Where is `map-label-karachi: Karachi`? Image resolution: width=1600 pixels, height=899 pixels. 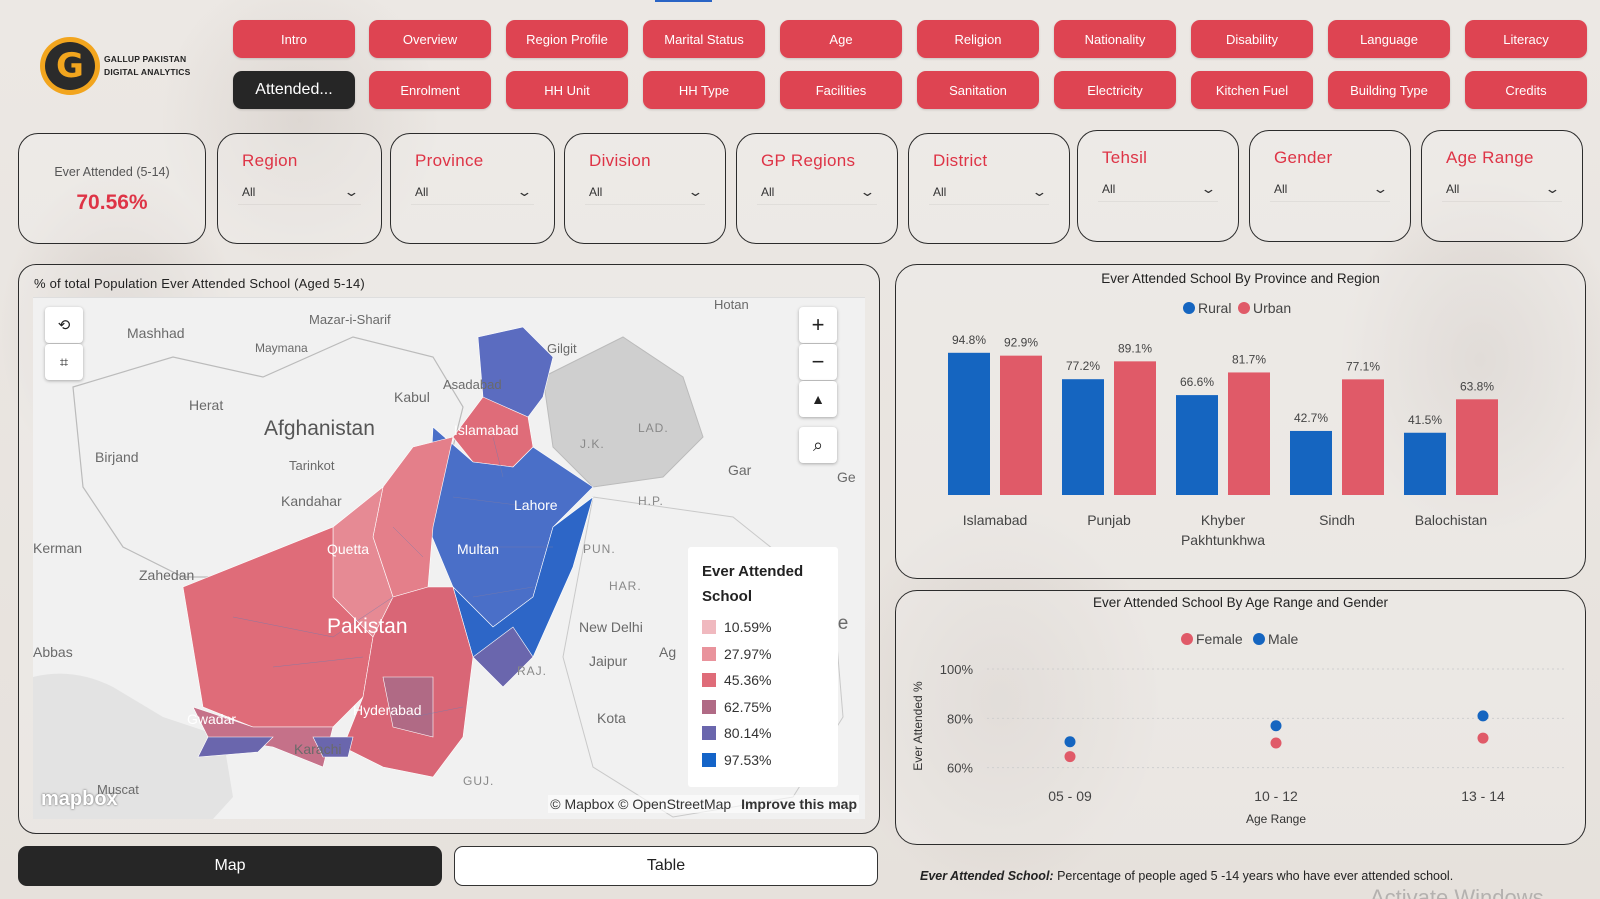 map-label-karachi: Karachi is located at coordinates (318, 749).